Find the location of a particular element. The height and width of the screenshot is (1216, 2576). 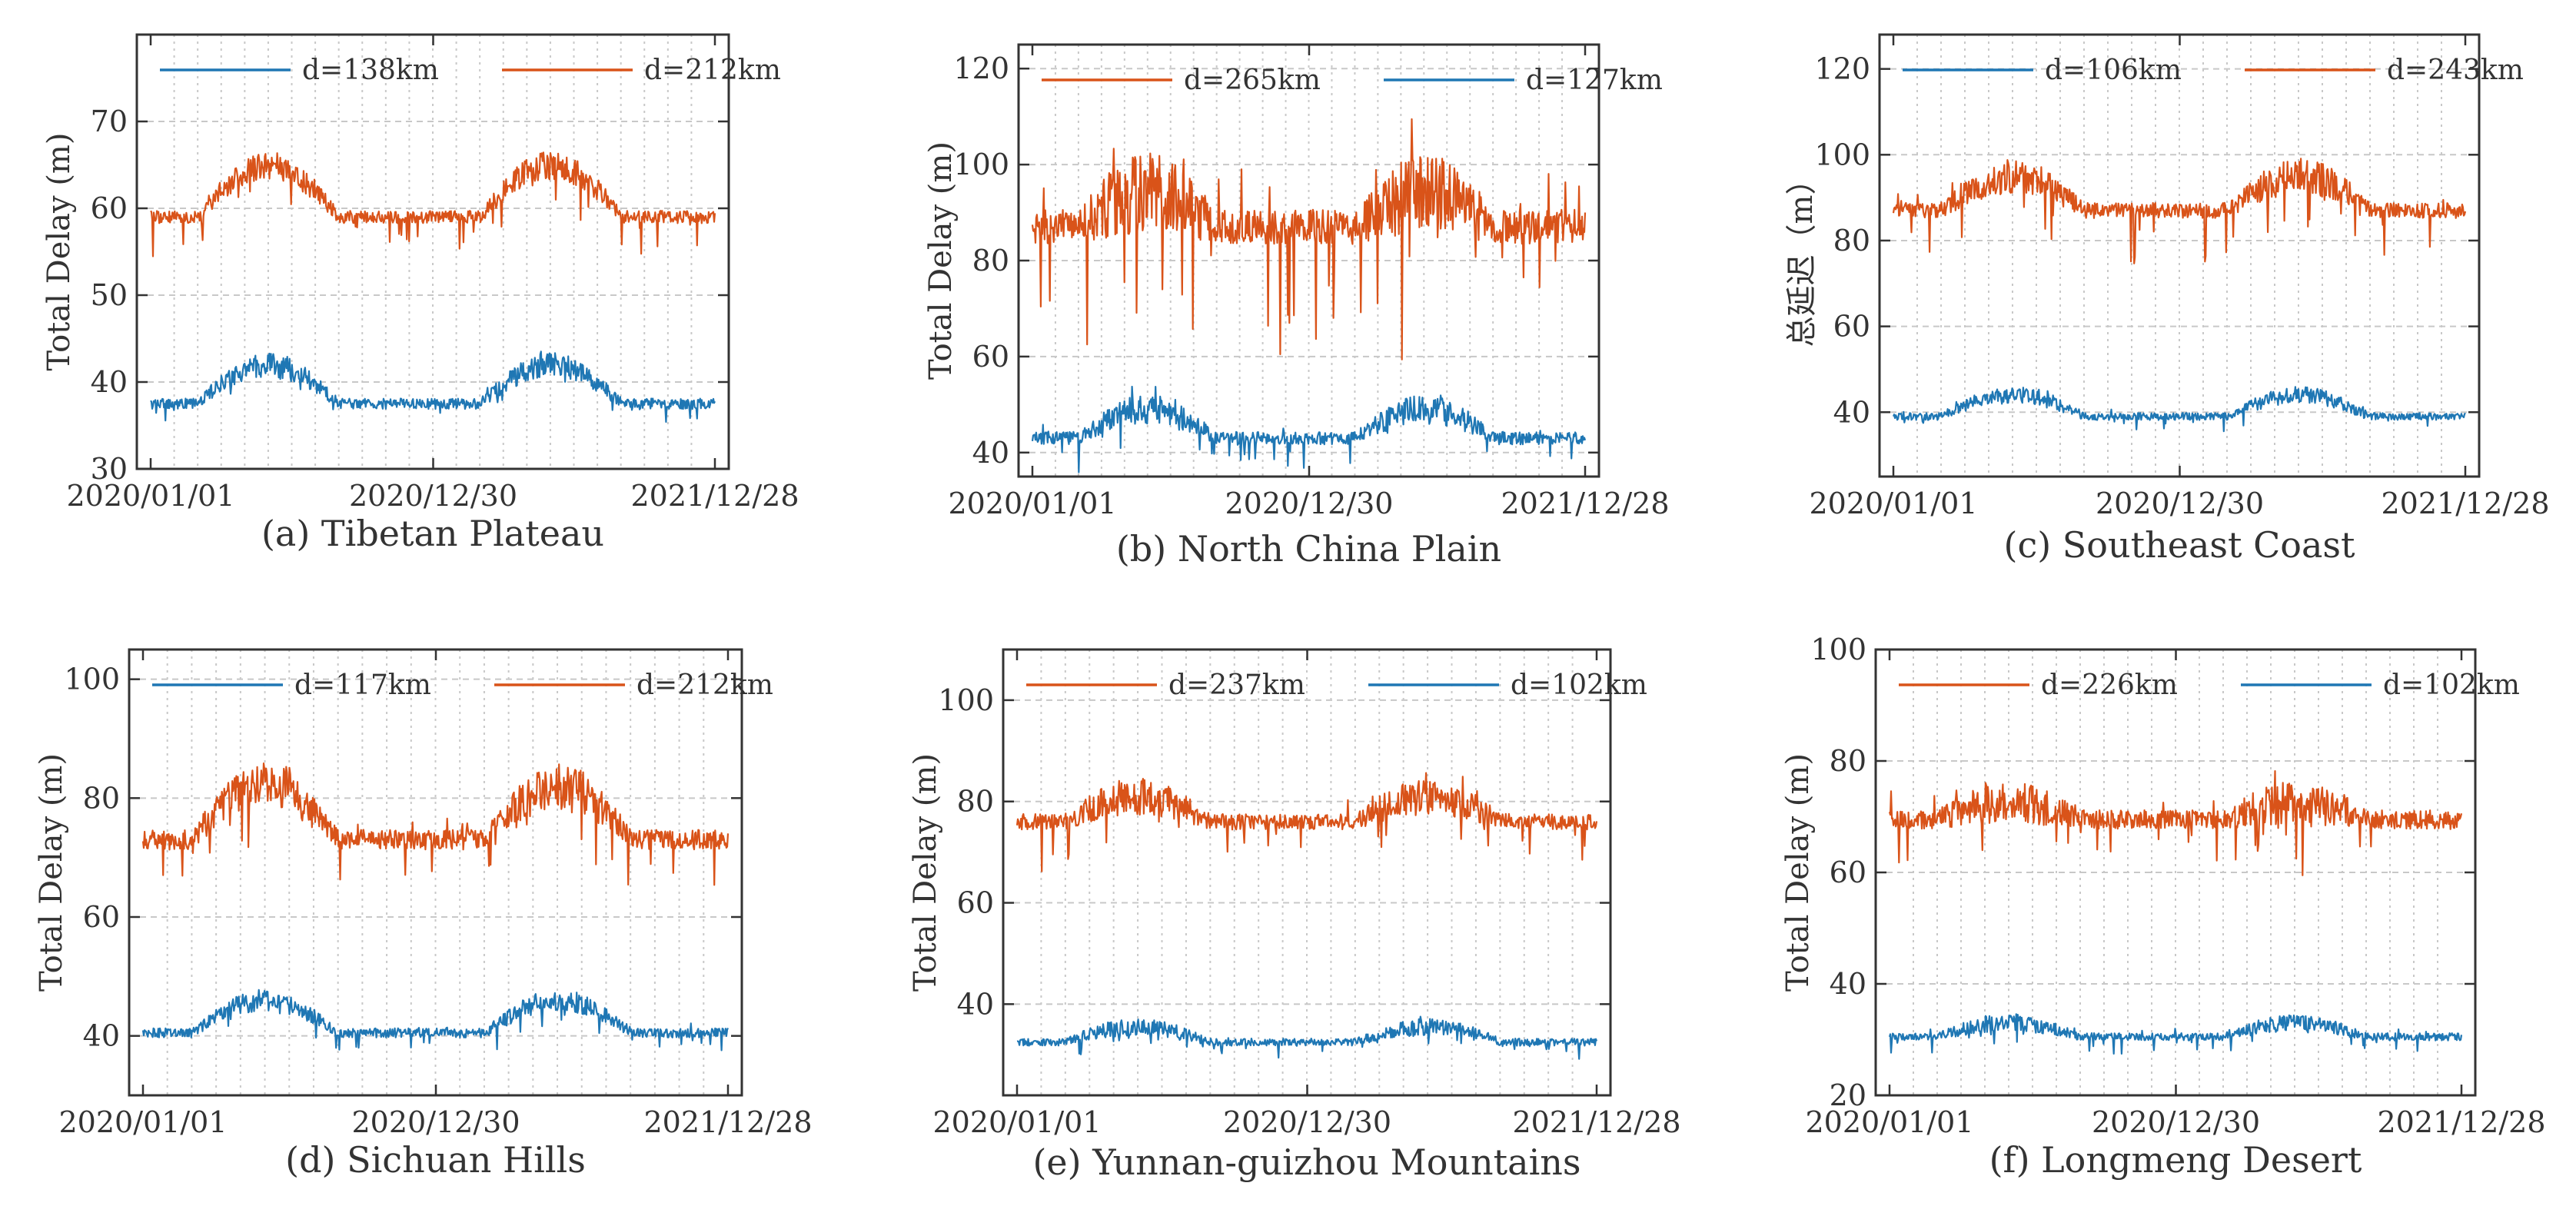

panel-caption: (c) Southeast Coast is located at coordinates (2180, 545).